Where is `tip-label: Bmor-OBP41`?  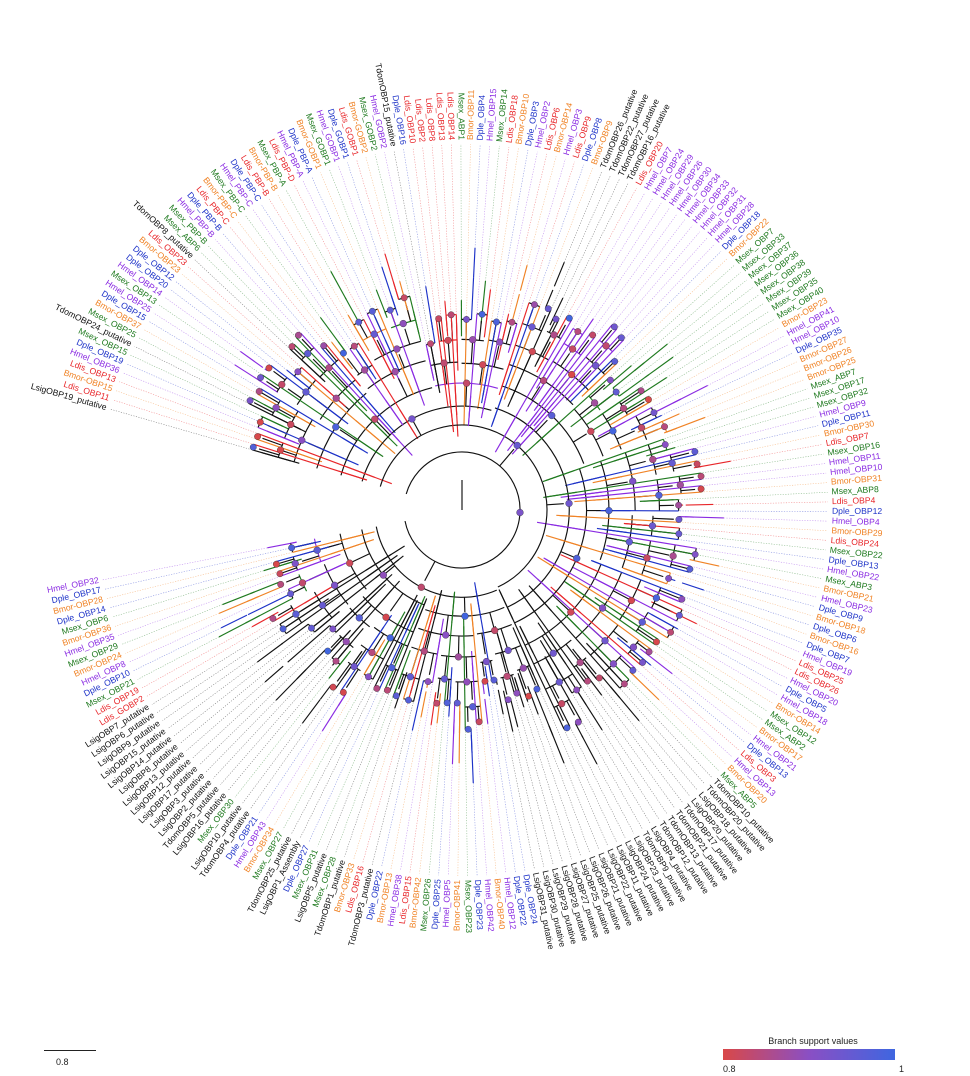 tip-label: Bmor-OBP41 is located at coordinates (457, 905).